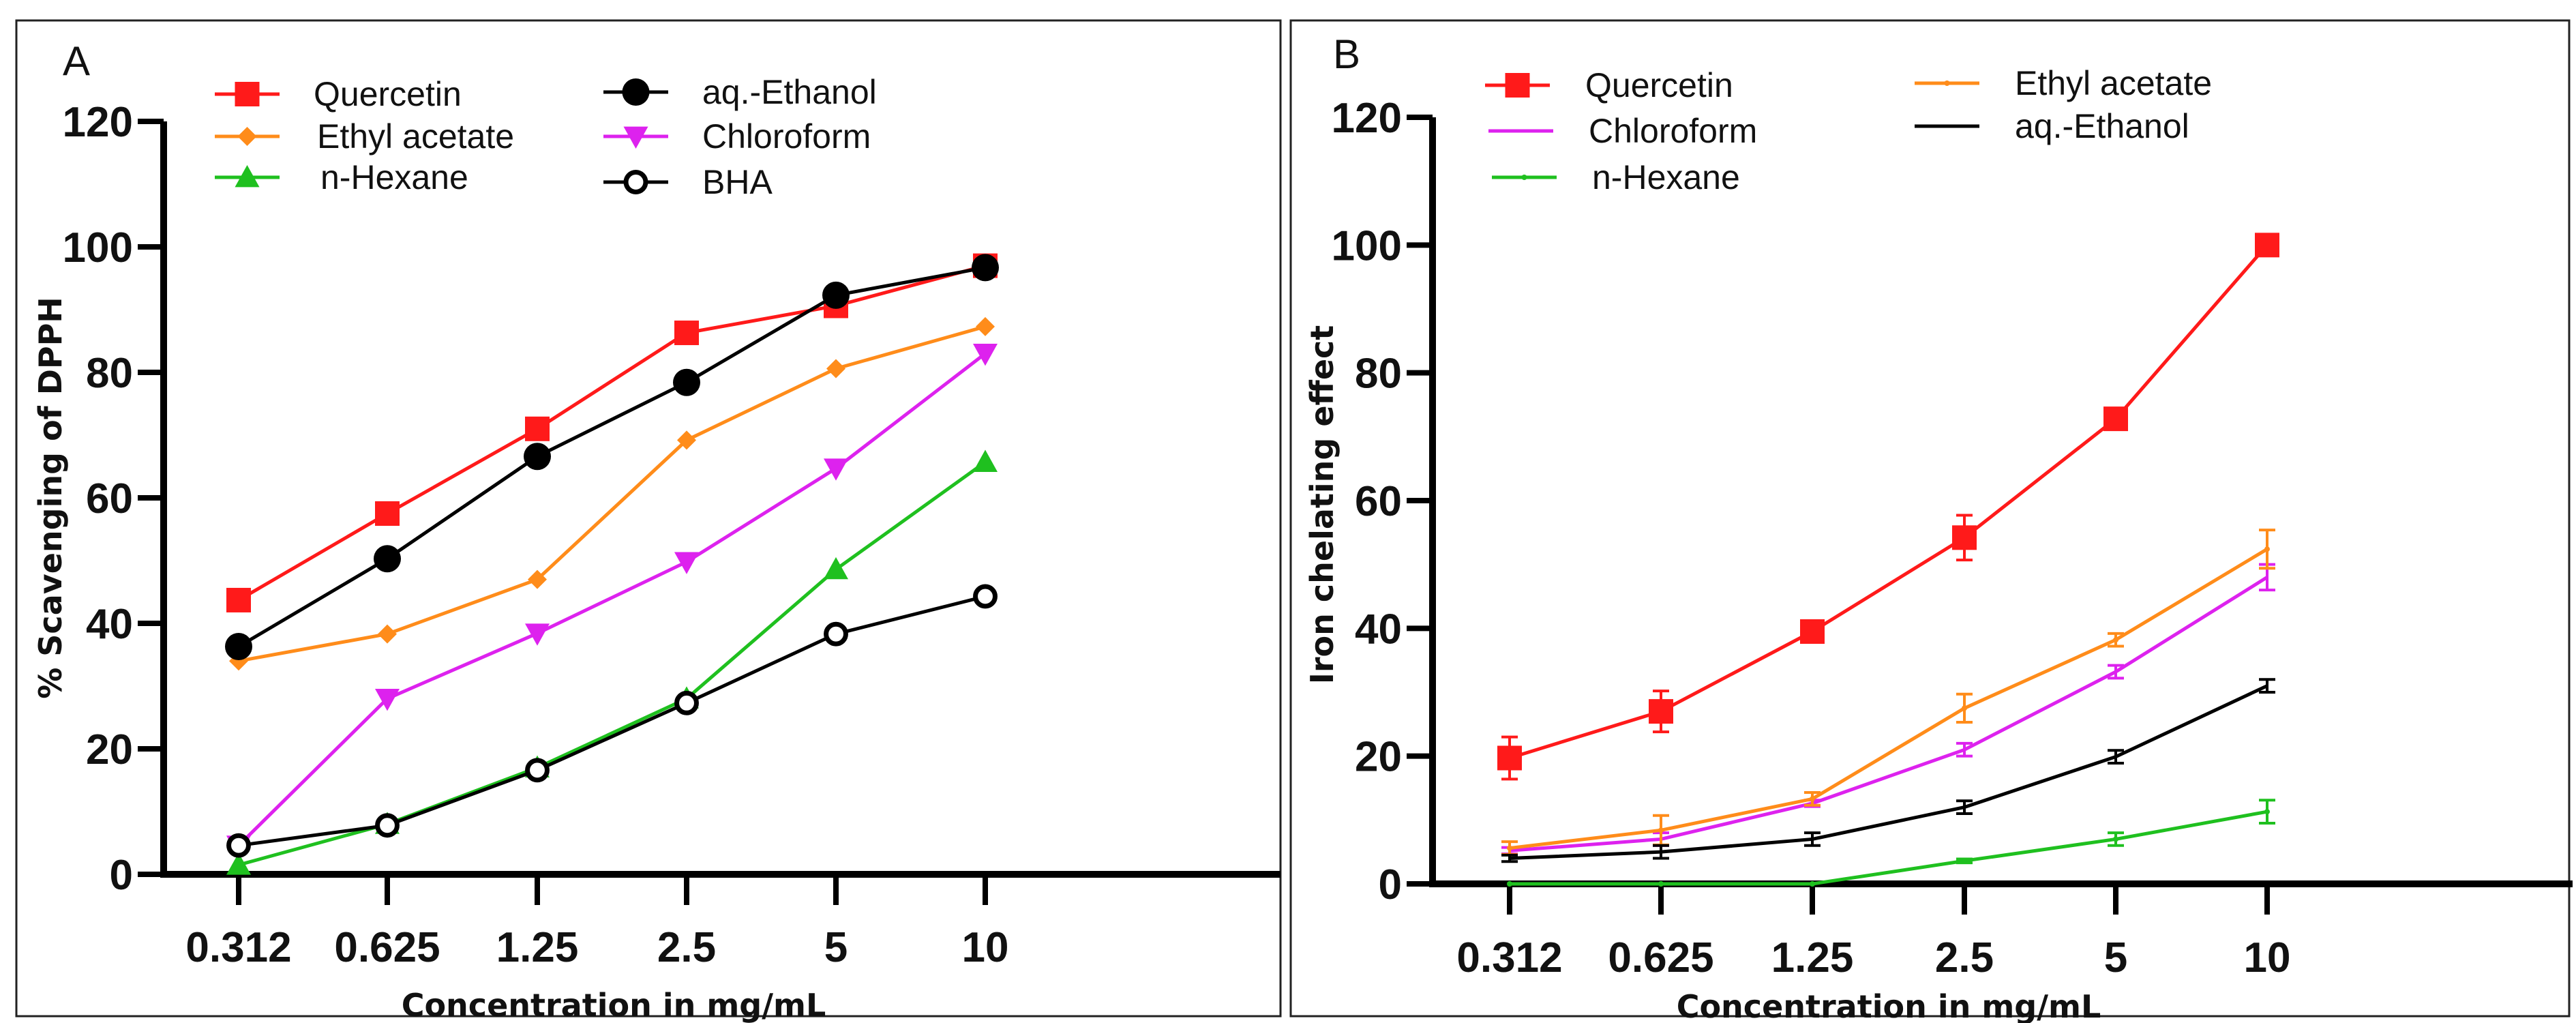 The width and height of the screenshot is (2576, 1023). Describe the element at coordinates (1367, 246) in the screenshot. I see `y-tick-label: 100` at that location.